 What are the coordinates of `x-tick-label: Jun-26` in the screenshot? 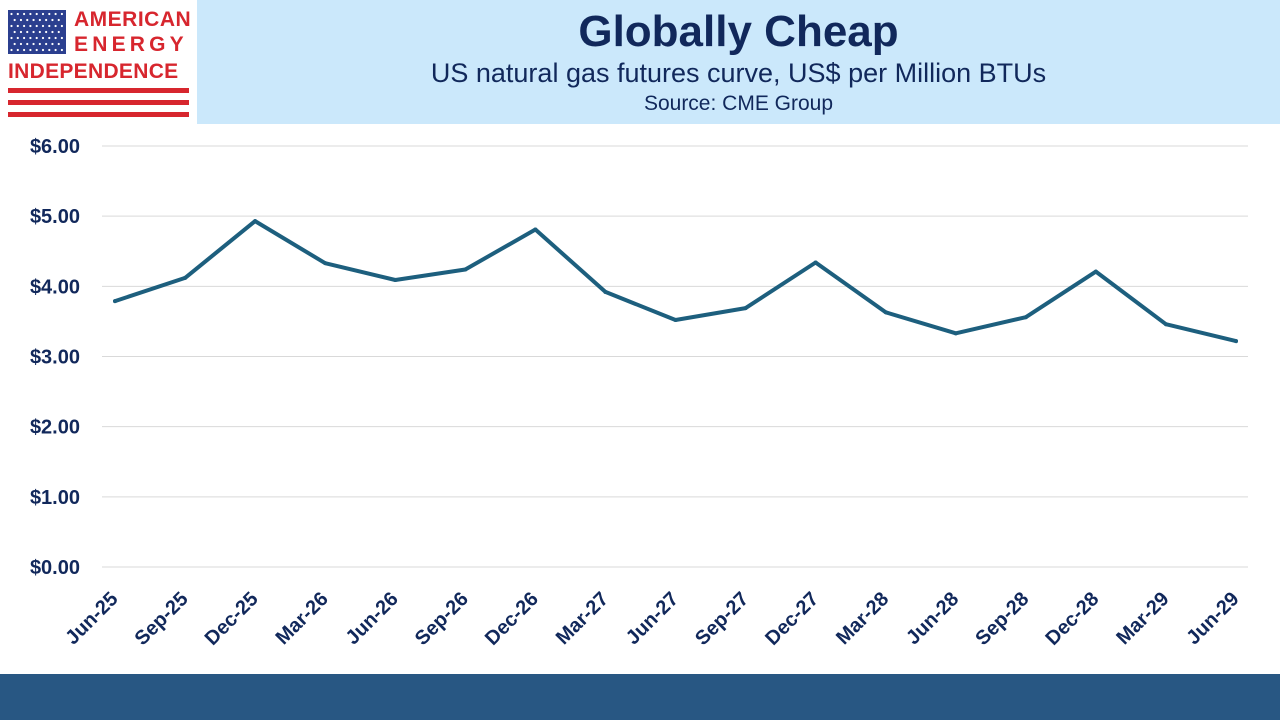 It's located at (372, 618).